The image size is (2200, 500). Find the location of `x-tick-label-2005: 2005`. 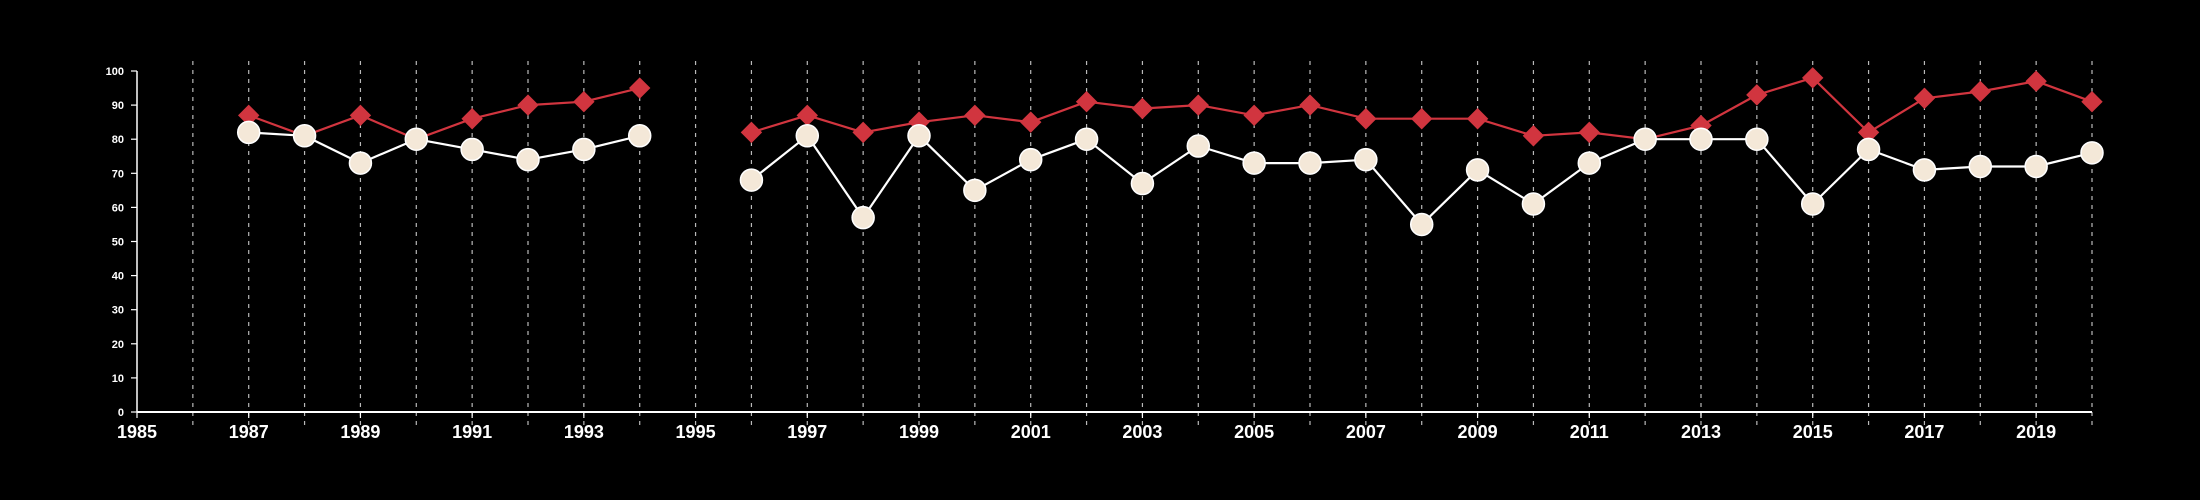

x-tick-label-2005: 2005 is located at coordinates (1254, 432).